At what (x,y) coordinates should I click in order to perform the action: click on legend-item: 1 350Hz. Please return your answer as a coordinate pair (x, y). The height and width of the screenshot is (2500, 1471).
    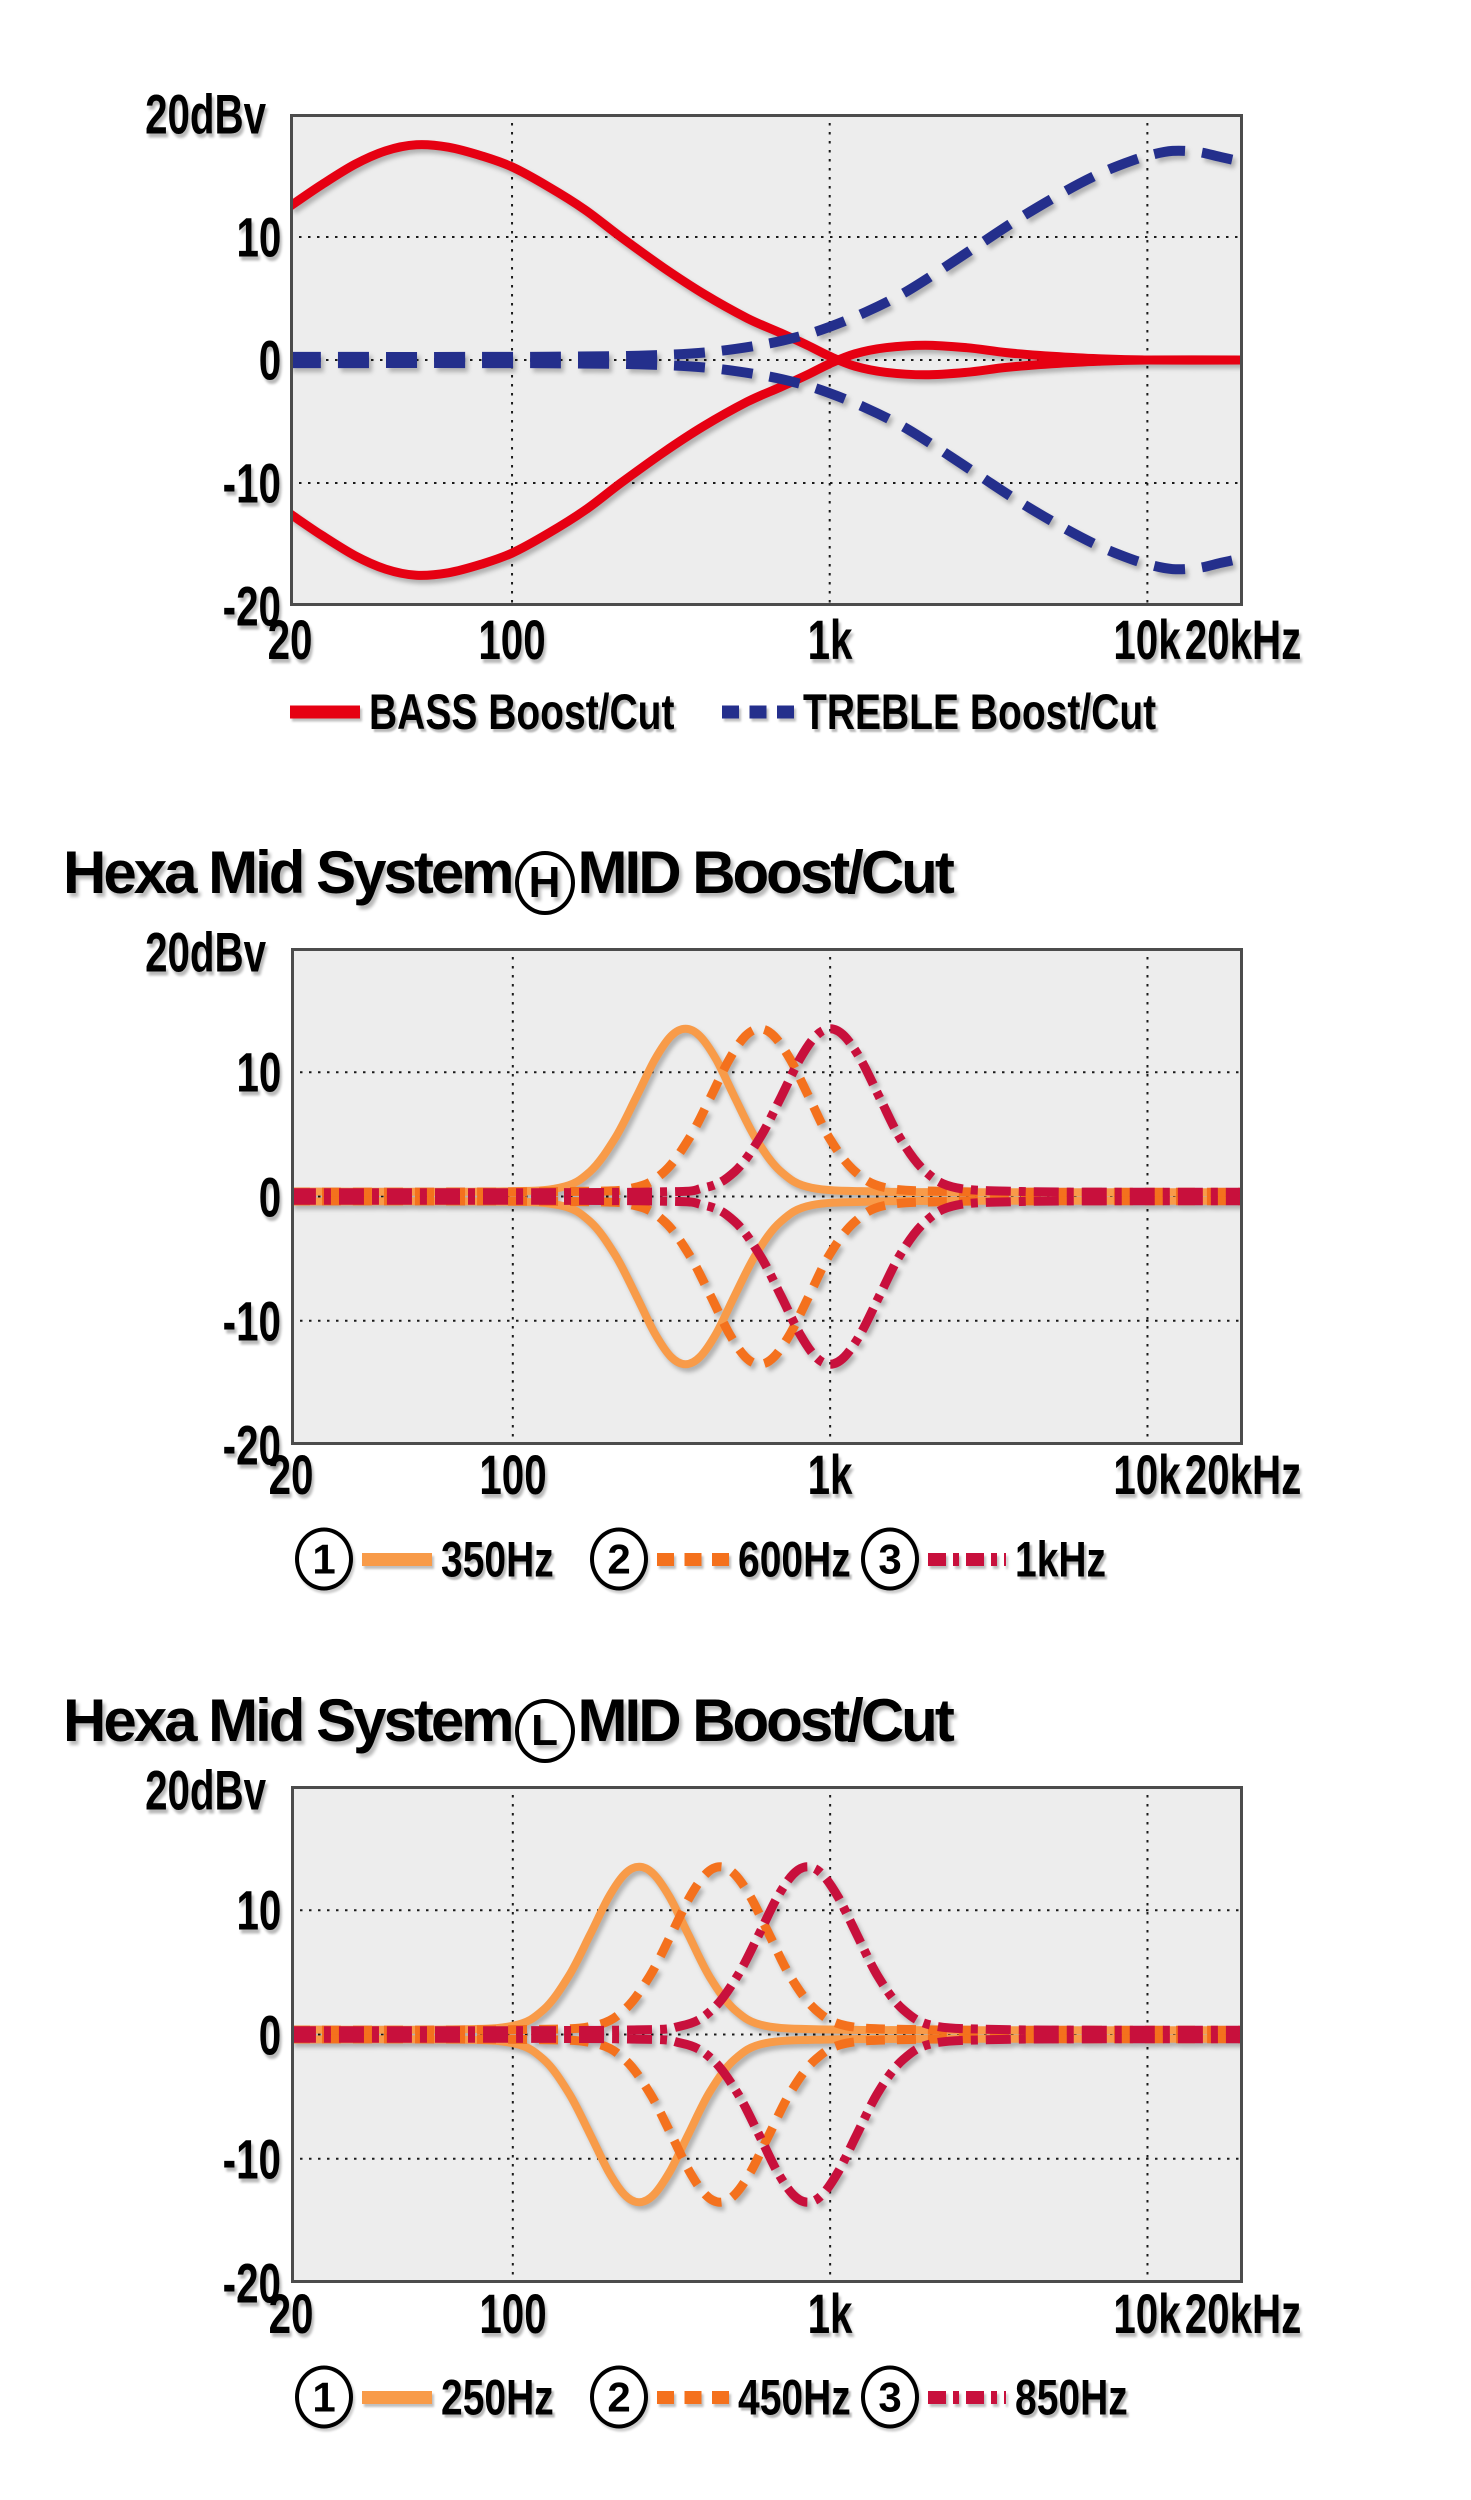
    Looking at the image, I should click on (440, 1559).